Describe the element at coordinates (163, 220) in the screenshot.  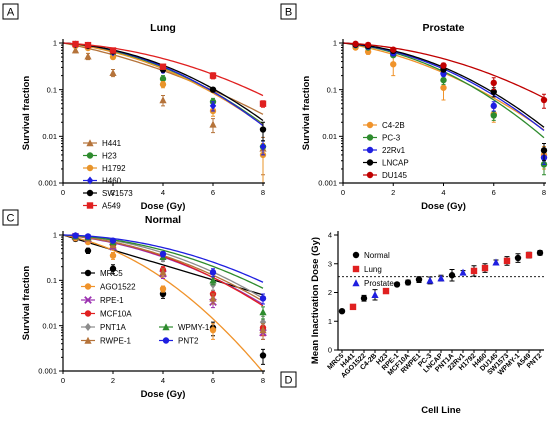
I see `chart-title: Normal` at that location.